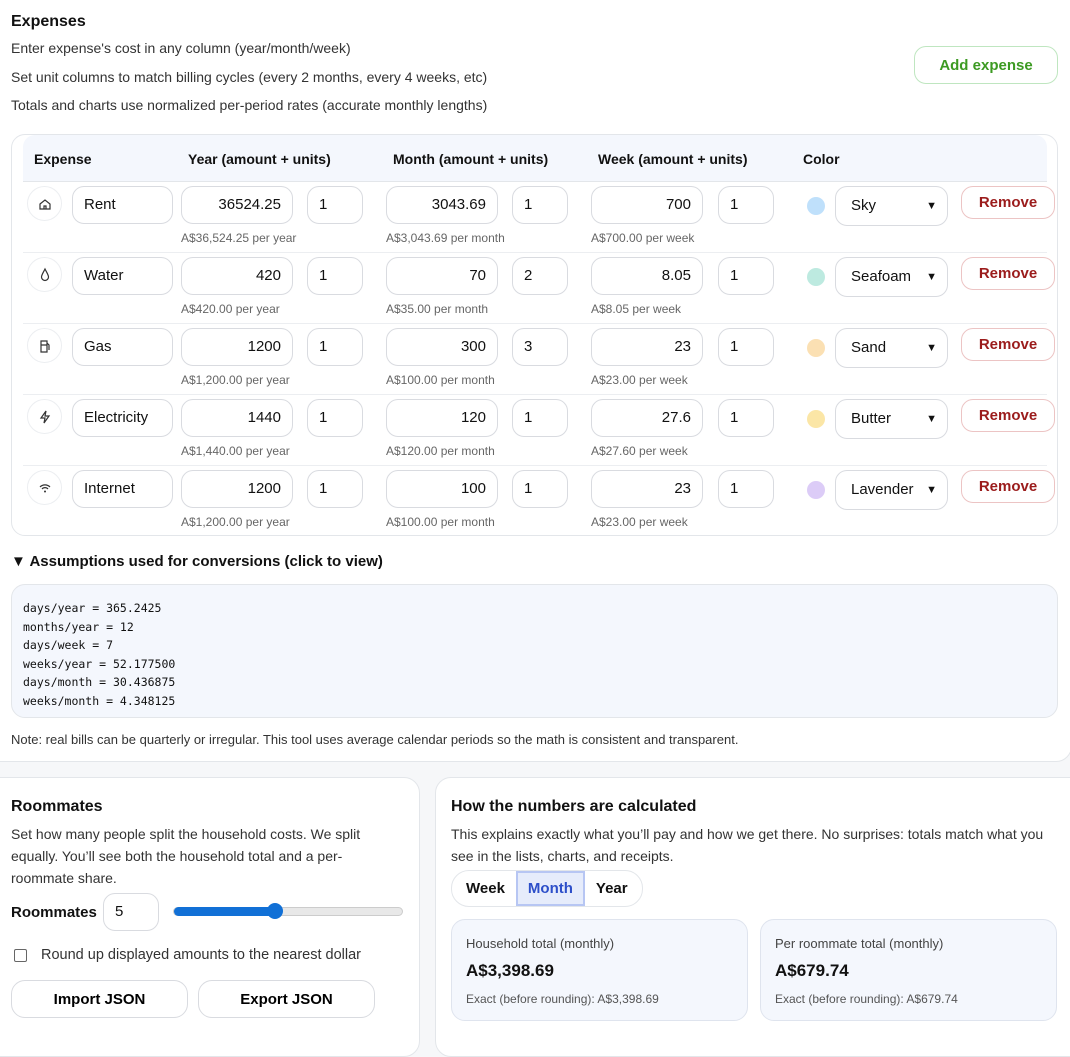 The image size is (1070, 1057). What do you see at coordinates (237, 205) in the screenshot?
I see `year-amount-input: 36524.25` at bounding box center [237, 205].